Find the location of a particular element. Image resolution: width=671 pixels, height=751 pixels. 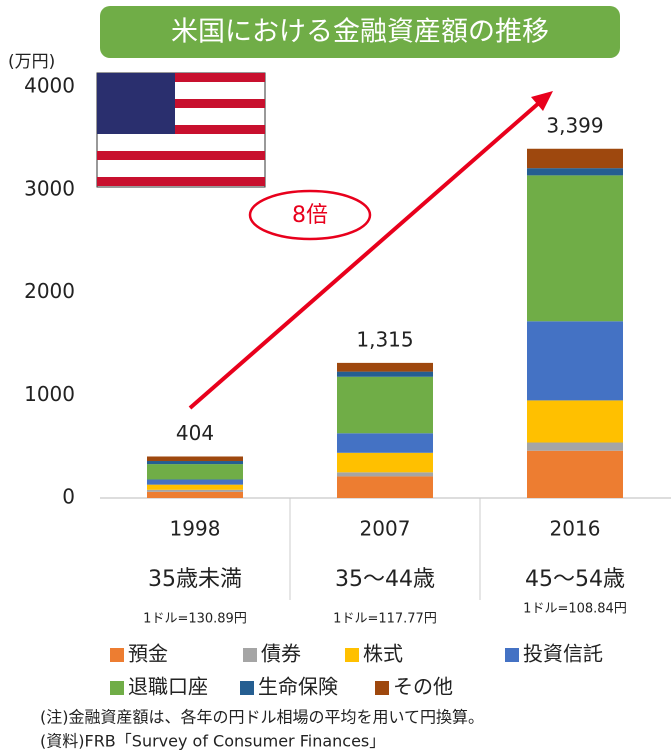

title-box is located at coordinates (360, 32).